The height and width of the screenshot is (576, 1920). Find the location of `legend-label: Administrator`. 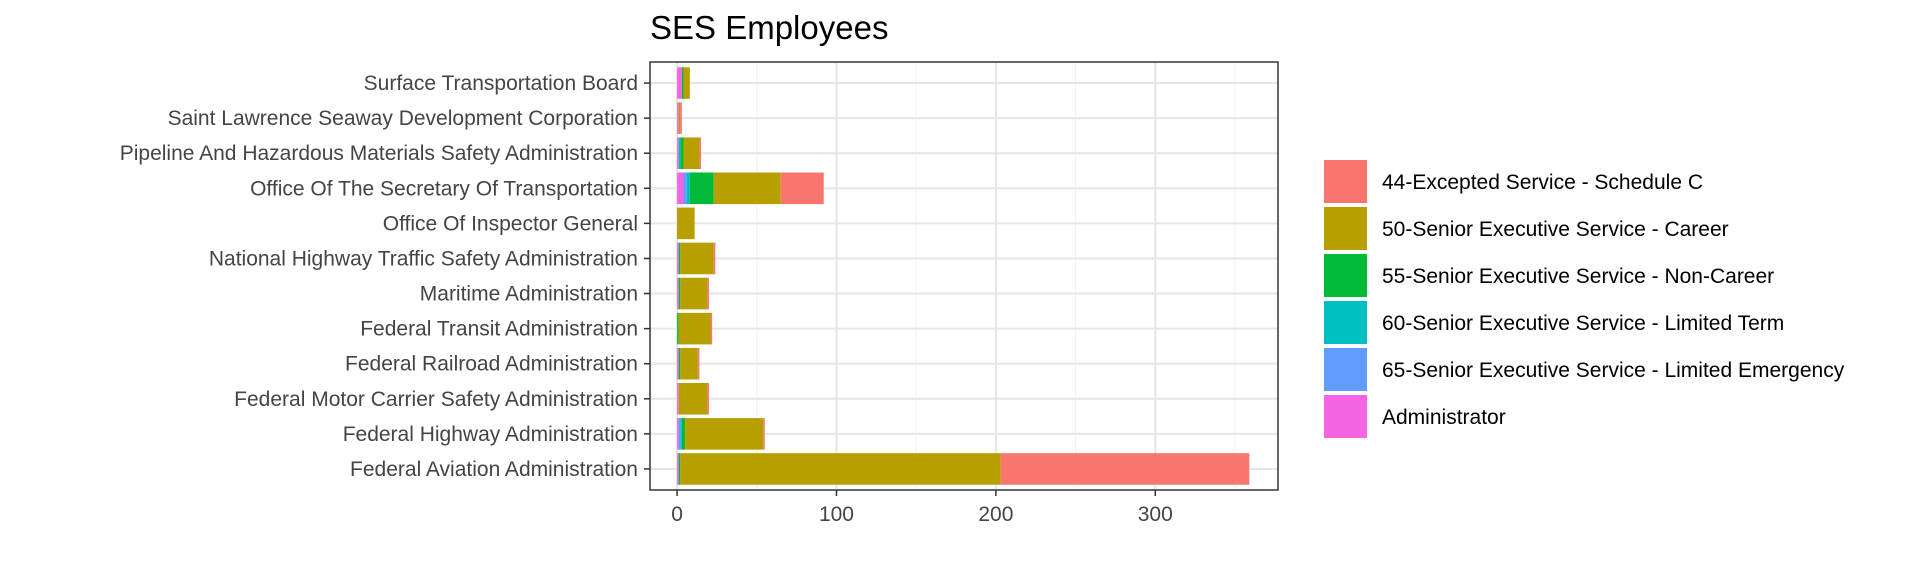

legend-label: Administrator is located at coordinates (1444, 417).